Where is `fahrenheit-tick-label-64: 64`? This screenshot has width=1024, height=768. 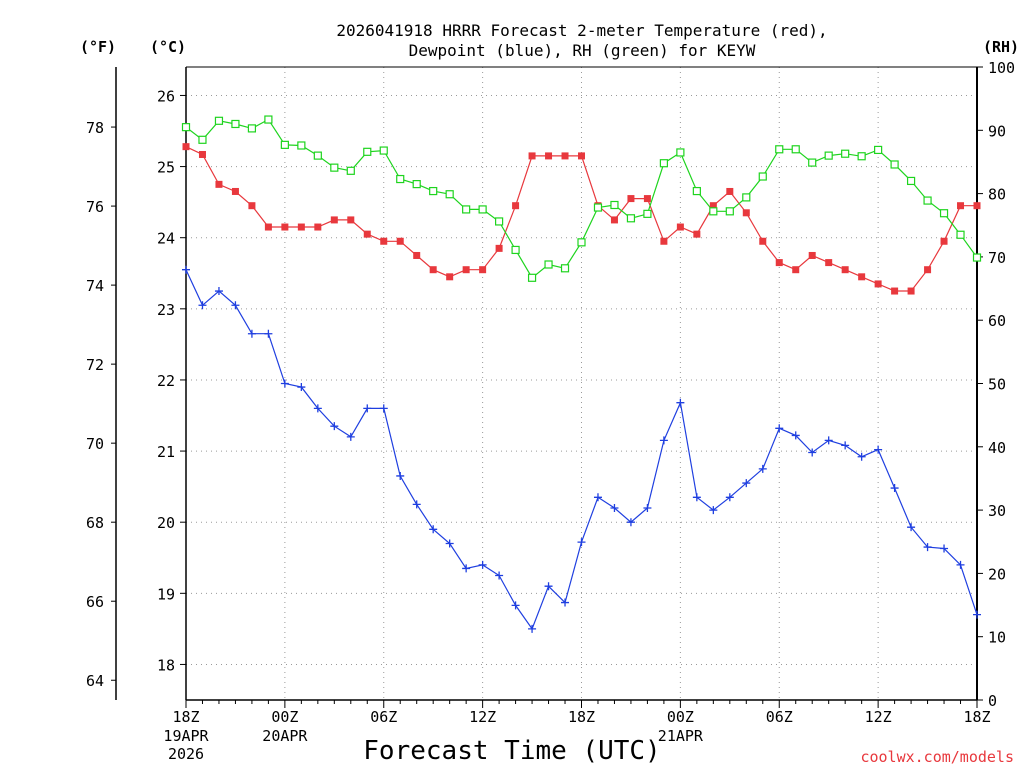
fahrenheit-tick-label-64: 64 is located at coordinates (95, 681).